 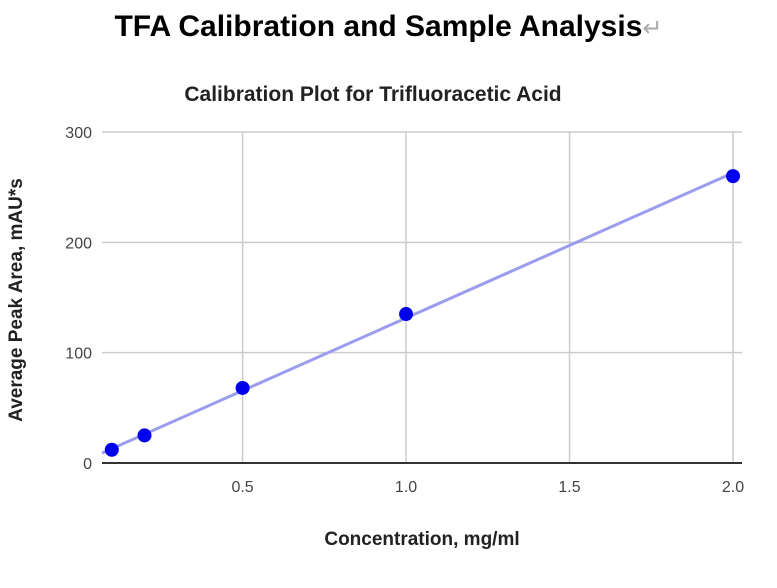 I want to click on chart-title: Calibration Plot for Trifluoracetic Acid, so click(x=372, y=94).